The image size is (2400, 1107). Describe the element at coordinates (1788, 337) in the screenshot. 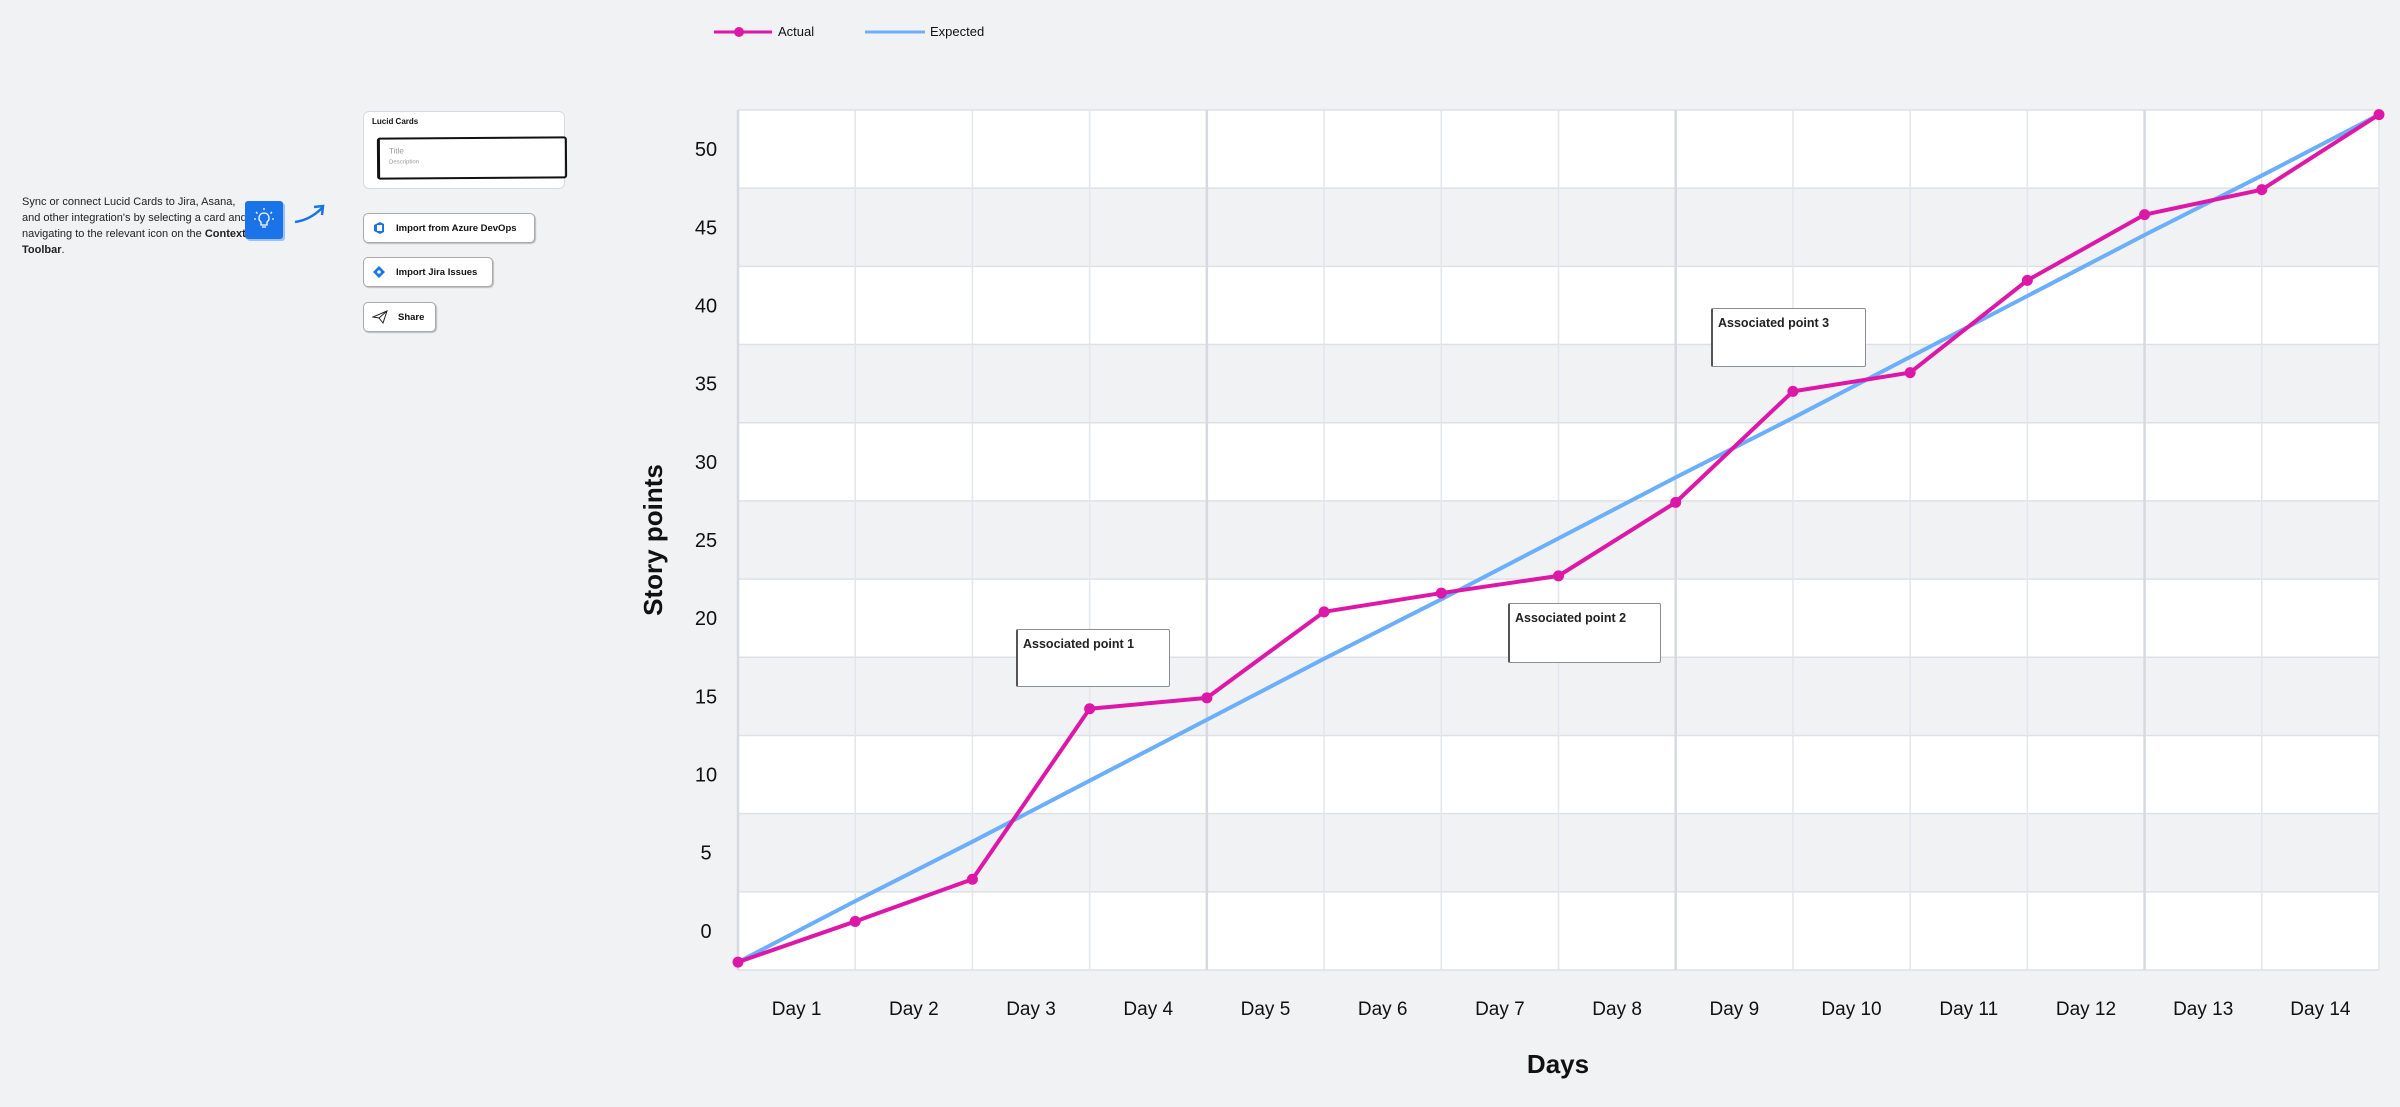

I see `annotation-3: Associated point 3` at that location.